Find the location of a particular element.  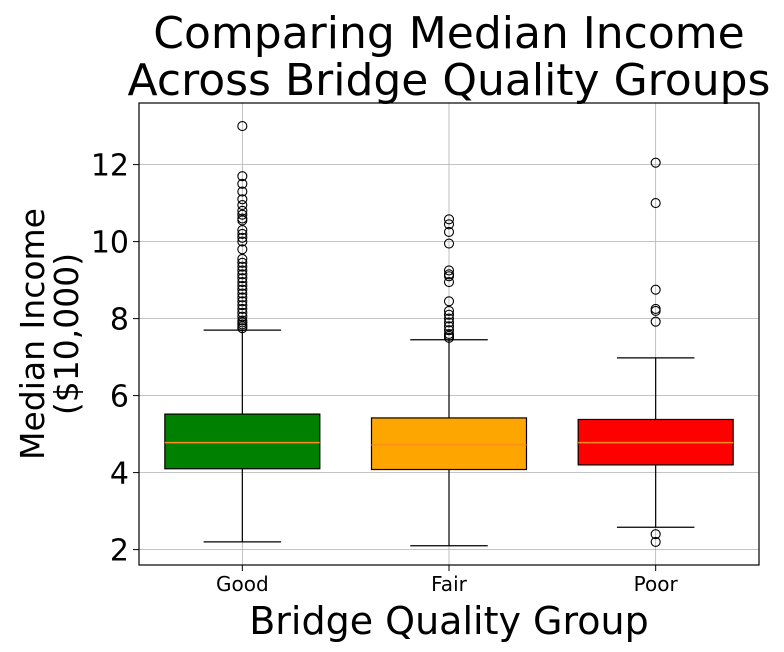

x-axis-label: Bridge Quality Group is located at coordinates (449, 621).